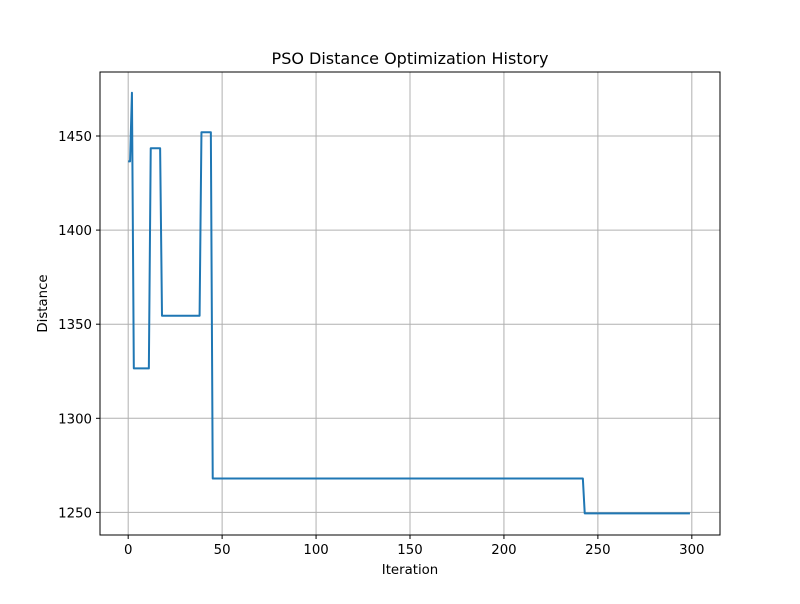 The width and height of the screenshot is (800, 604). What do you see at coordinates (409, 550) in the screenshot?
I see `x-tick-label: 150` at bounding box center [409, 550].